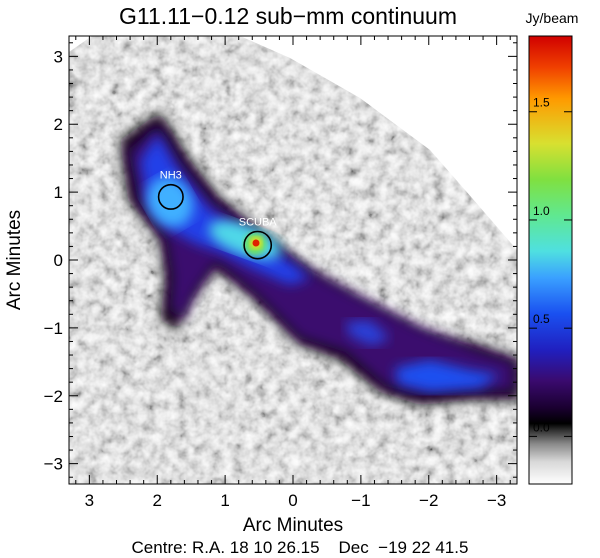 This screenshot has width=600, height=558. What do you see at coordinates (53, 328) in the screenshot?
I see `y-tick-label: −1` at bounding box center [53, 328].